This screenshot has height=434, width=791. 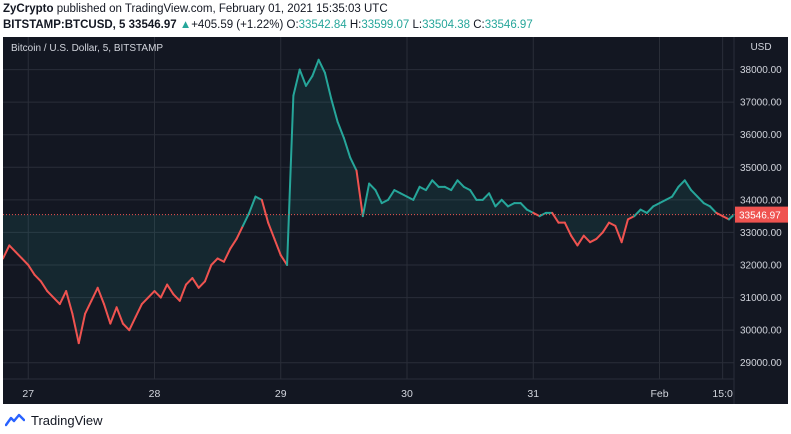 What do you see at coordinates (152, 25) in the screenshot?
I see `last-price: 33546.97` at bounding box center [152, 25].